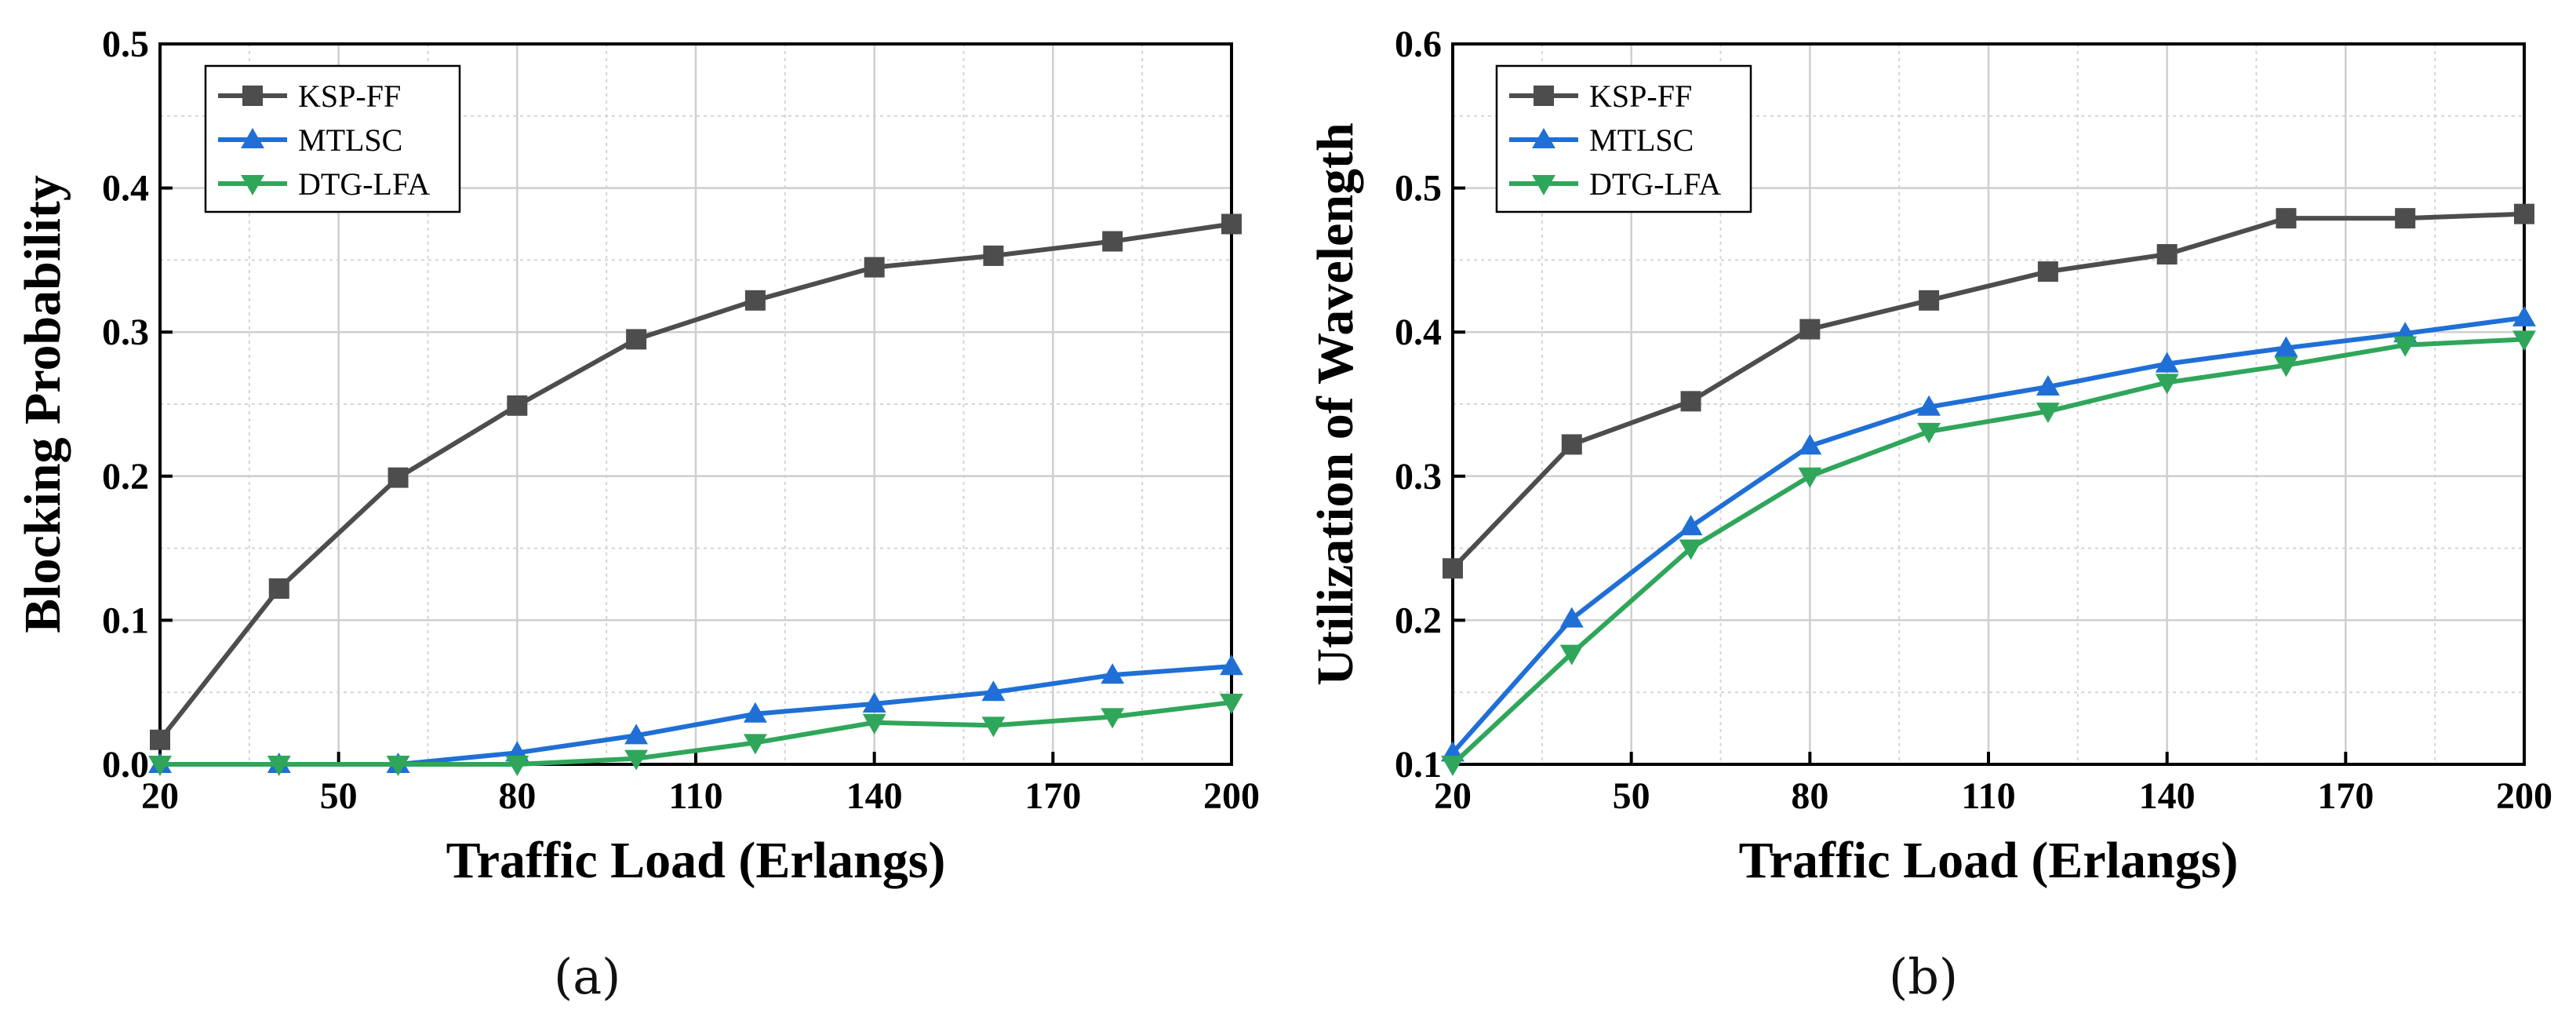  I want to click on chart-b-legend: KSP-FF MTLSC DTG-LFA, so click(1623, 138).